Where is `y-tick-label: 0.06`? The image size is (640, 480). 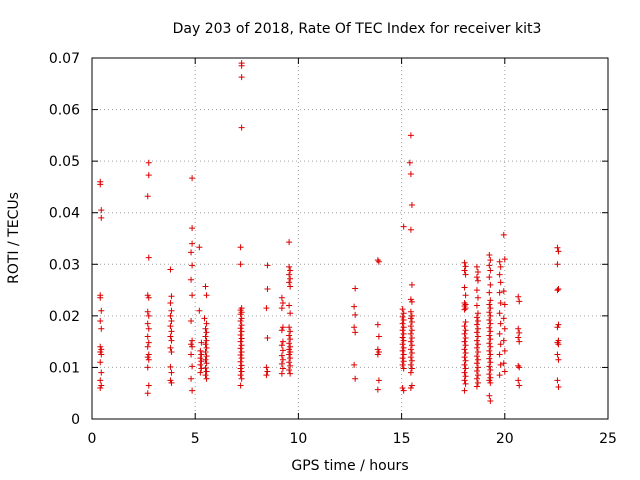
y-tick-label: 0.06 is located at coordinates (64, 111).